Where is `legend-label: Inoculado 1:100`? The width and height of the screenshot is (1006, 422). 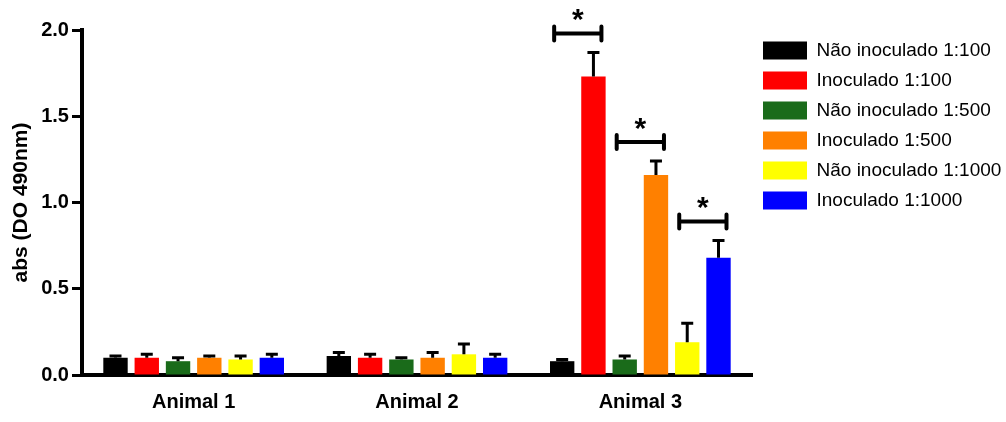 legend-label: Inoculado 1:100 is located at coordinates (884, 79).